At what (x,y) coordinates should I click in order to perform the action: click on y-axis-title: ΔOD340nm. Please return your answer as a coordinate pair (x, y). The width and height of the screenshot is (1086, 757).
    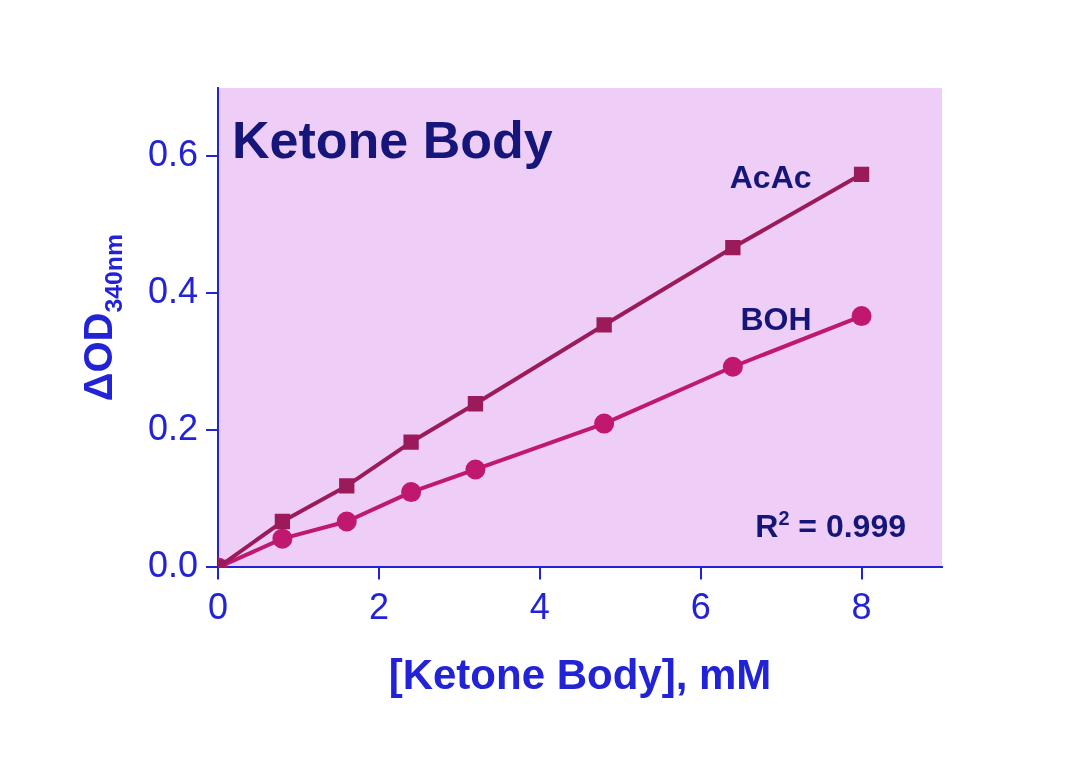
    Looking at the image, I should click on (101, 318).